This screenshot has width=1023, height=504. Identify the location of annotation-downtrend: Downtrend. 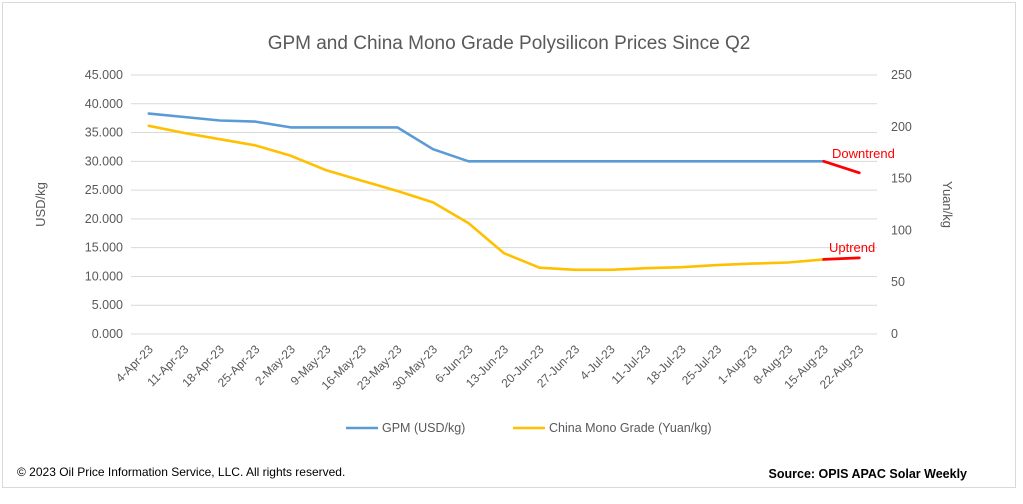
(863, 153).